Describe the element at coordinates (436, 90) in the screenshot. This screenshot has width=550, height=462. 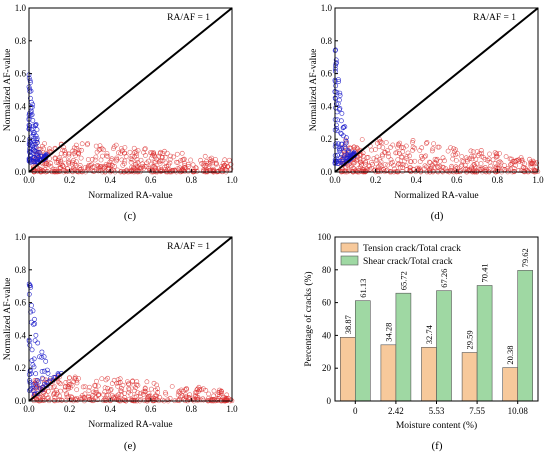
I see `plot-frame` at that location.